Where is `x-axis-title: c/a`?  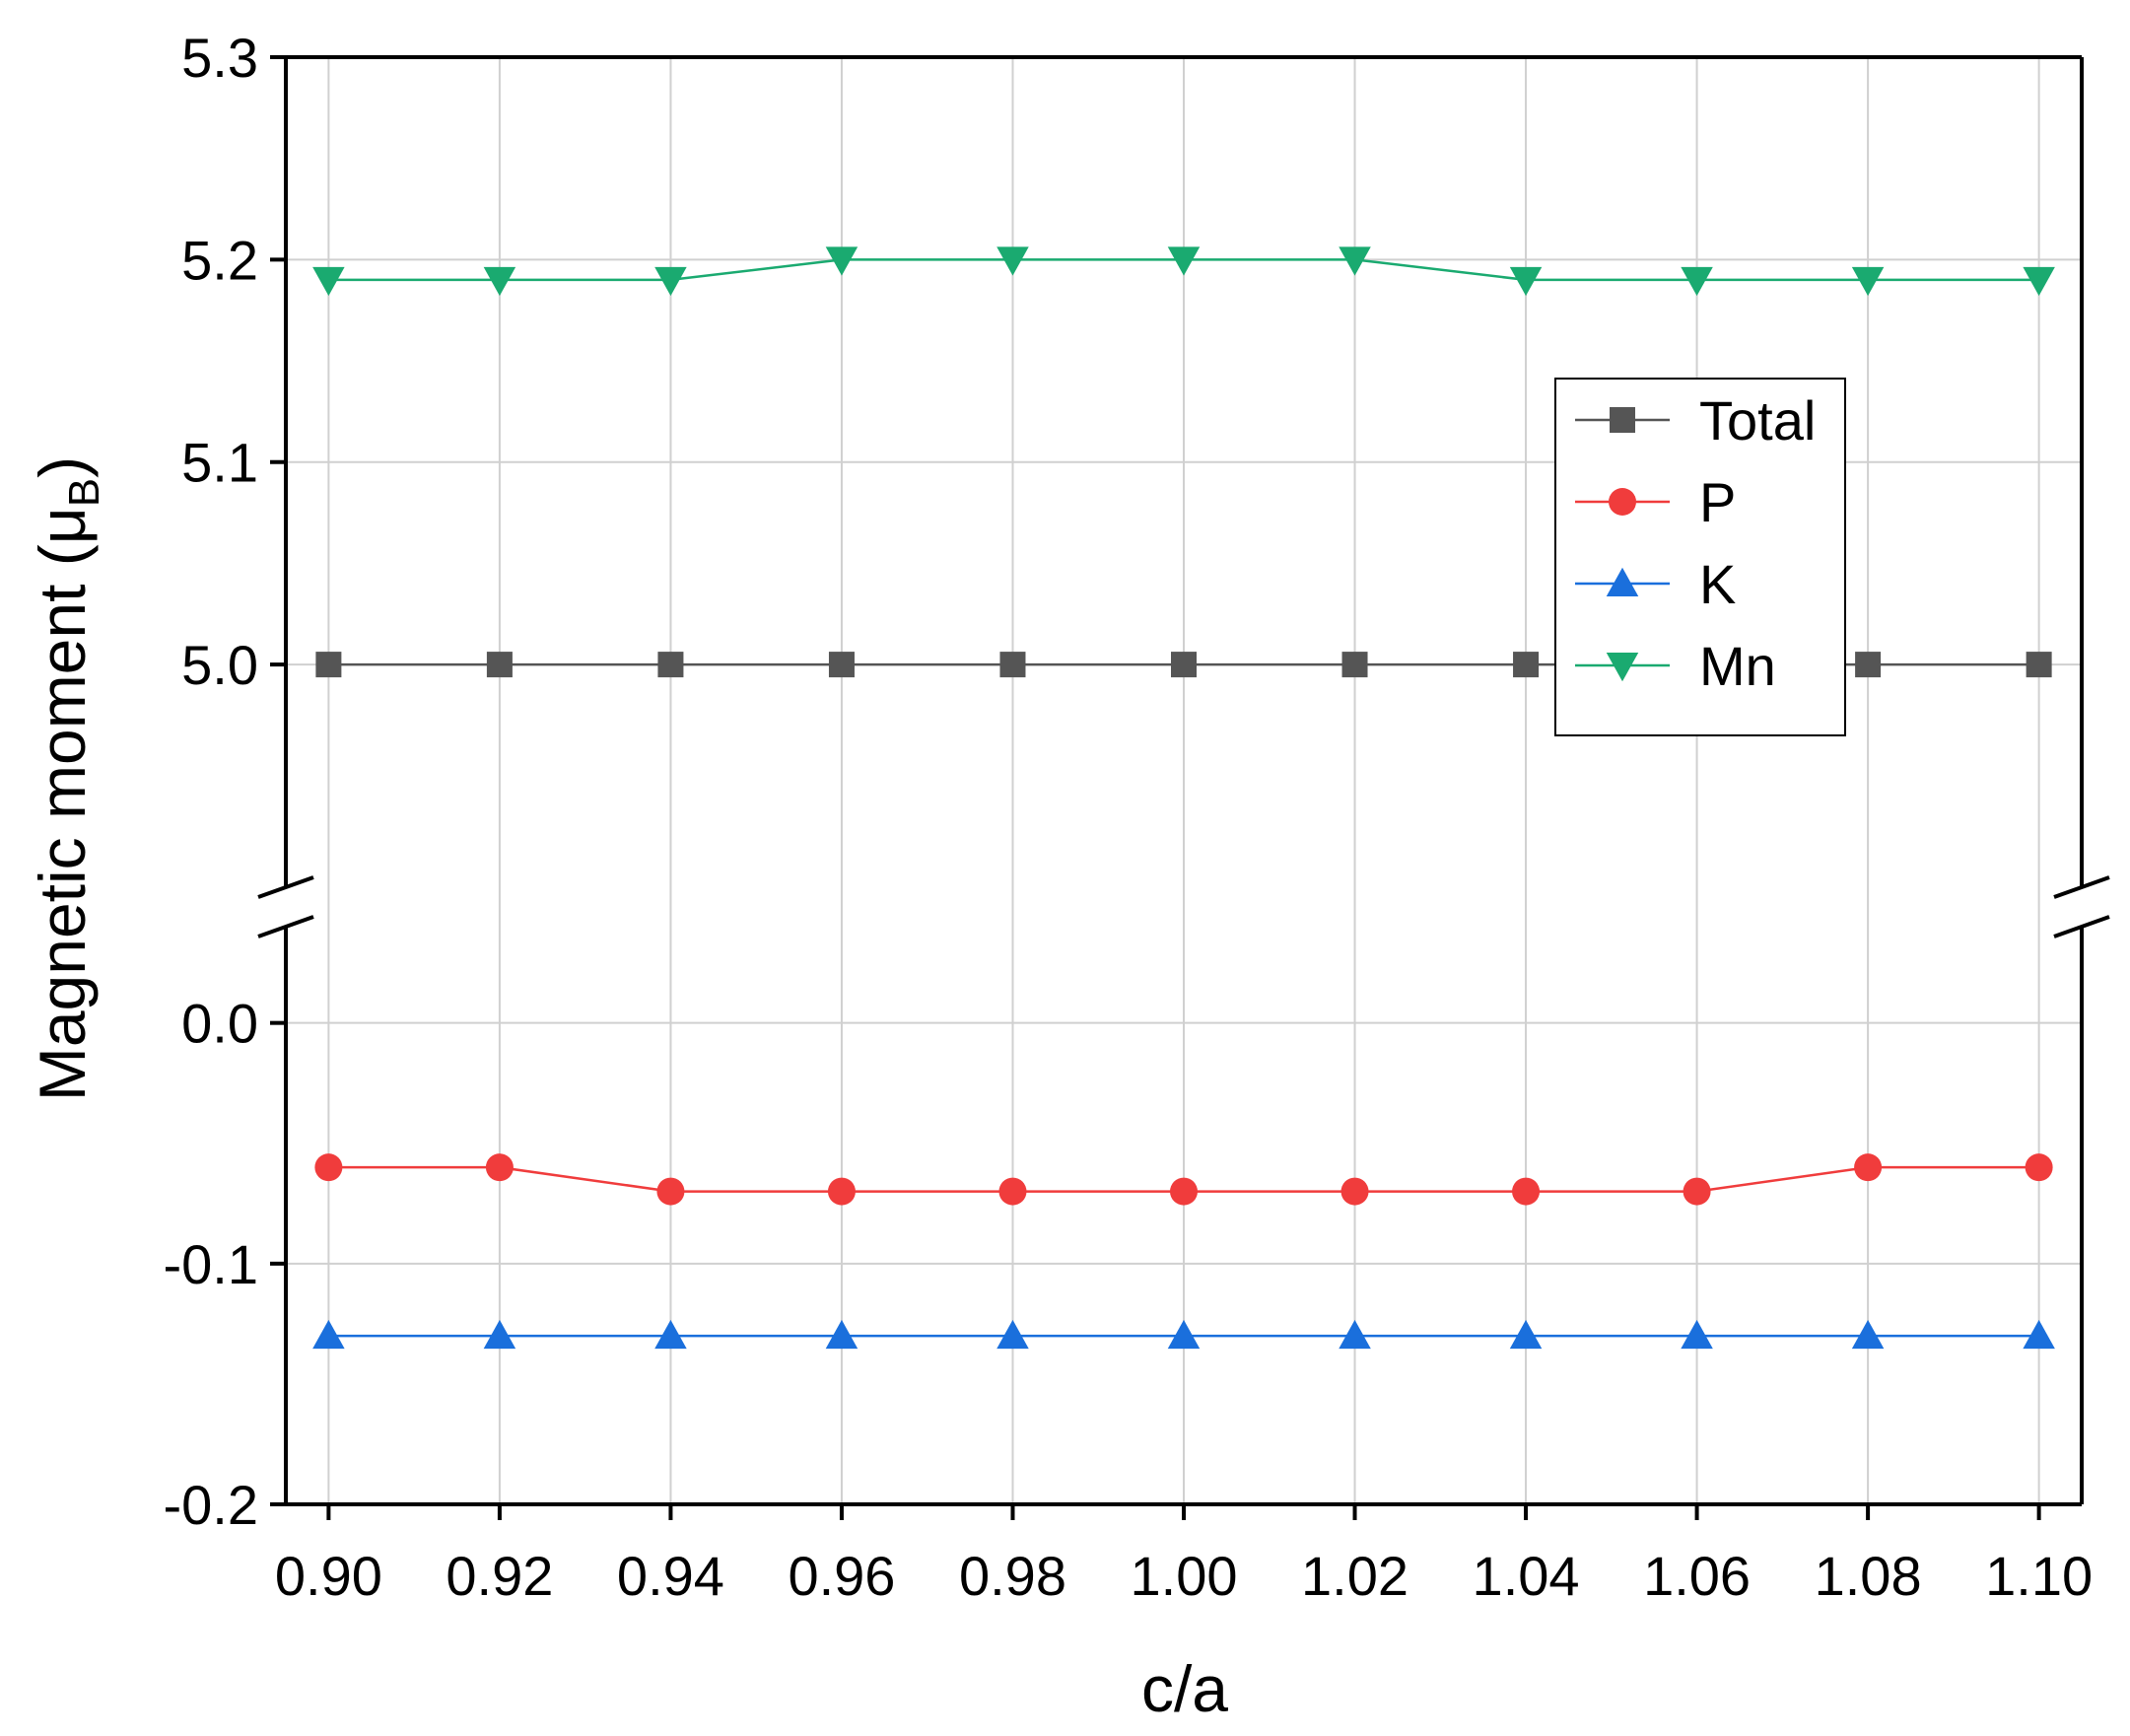 x-axis-title: c/a is located at coordinates (1185, 1688).